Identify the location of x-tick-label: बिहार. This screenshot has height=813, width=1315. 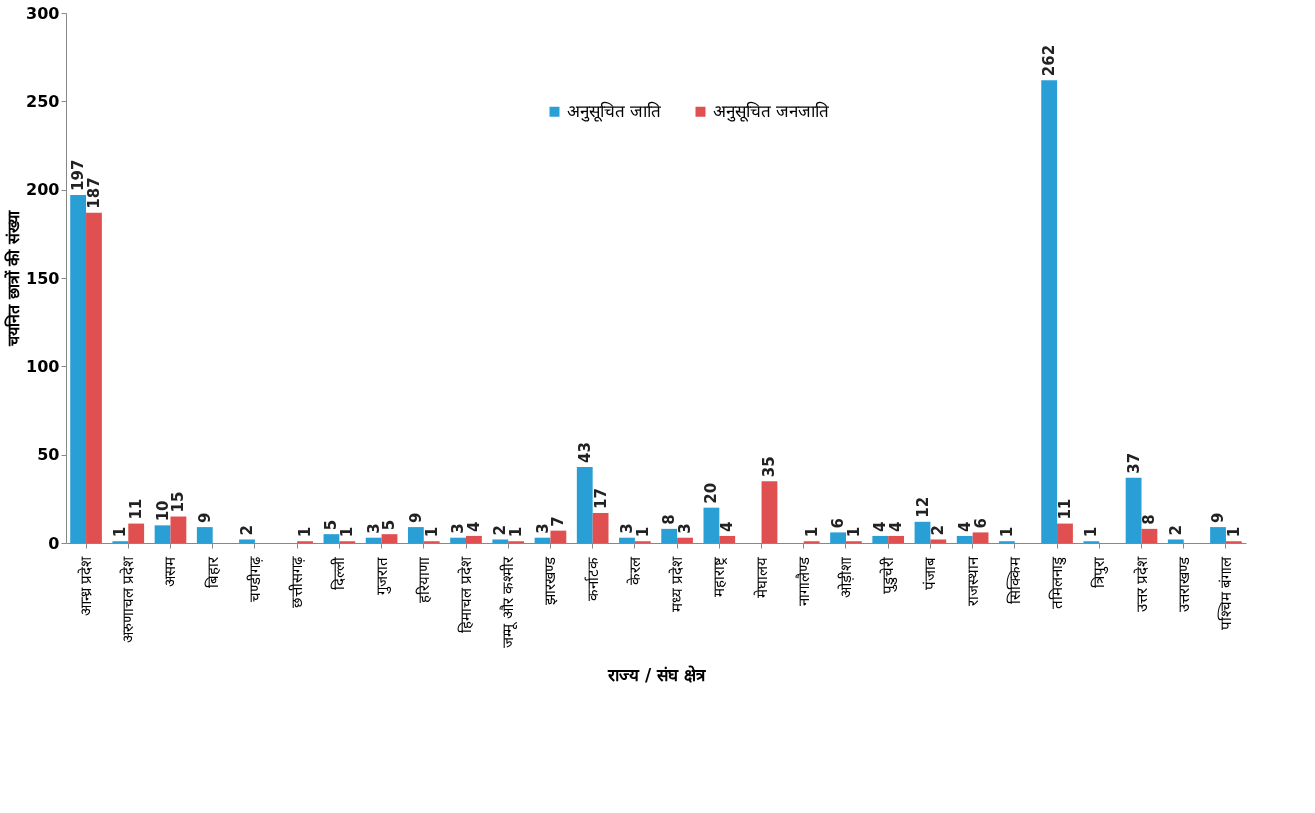
(212, 571).